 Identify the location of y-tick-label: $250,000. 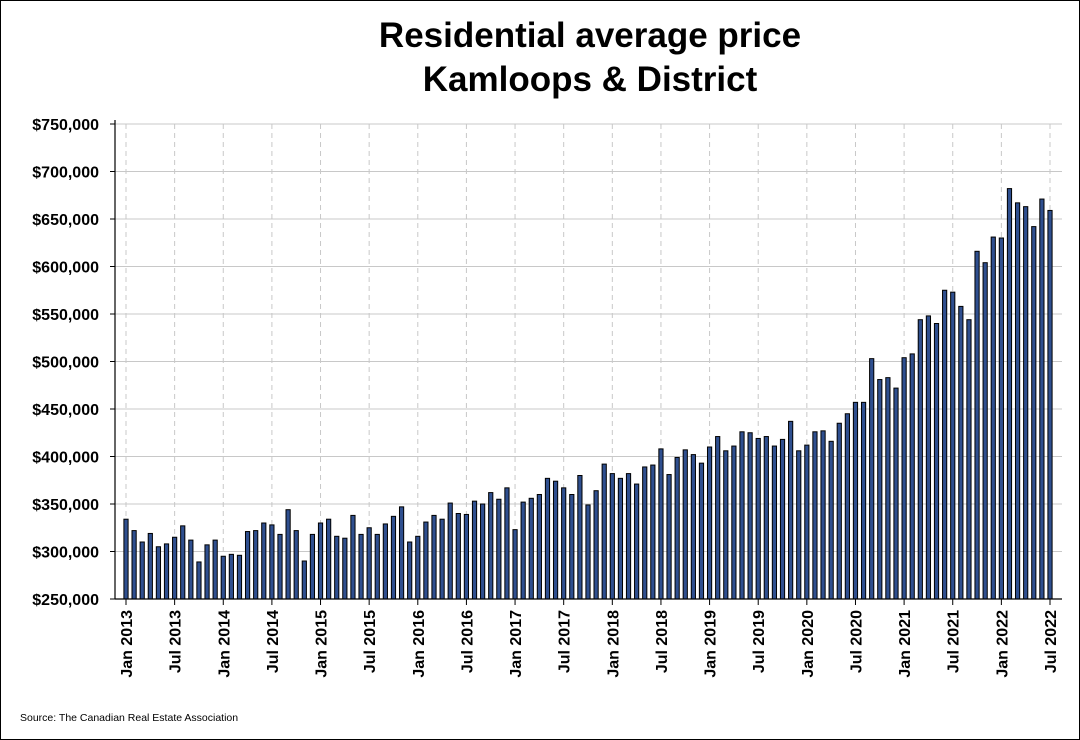
(65, 600).